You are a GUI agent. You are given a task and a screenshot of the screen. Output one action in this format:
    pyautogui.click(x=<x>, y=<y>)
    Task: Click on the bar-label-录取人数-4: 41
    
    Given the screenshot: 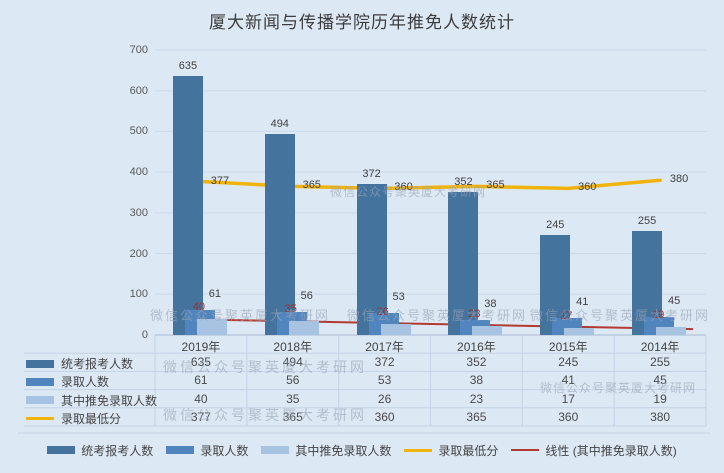 What is the action you would take?
    pyautogui.click(x=582, y=302)
    